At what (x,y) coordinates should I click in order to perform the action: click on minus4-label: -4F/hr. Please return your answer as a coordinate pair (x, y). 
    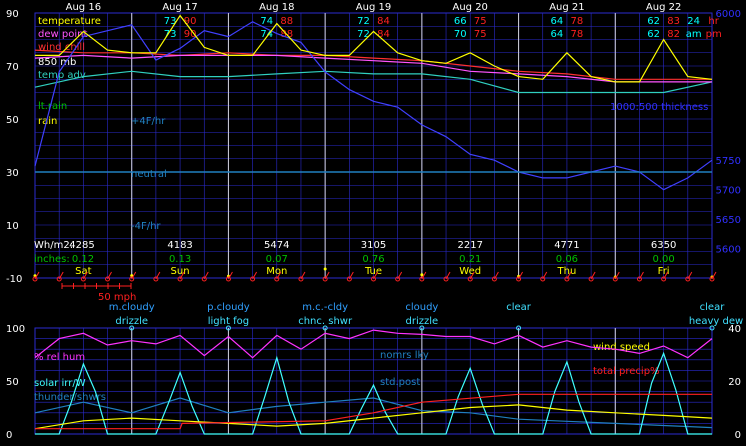
    Looking at the image, I should click on (146, 226).